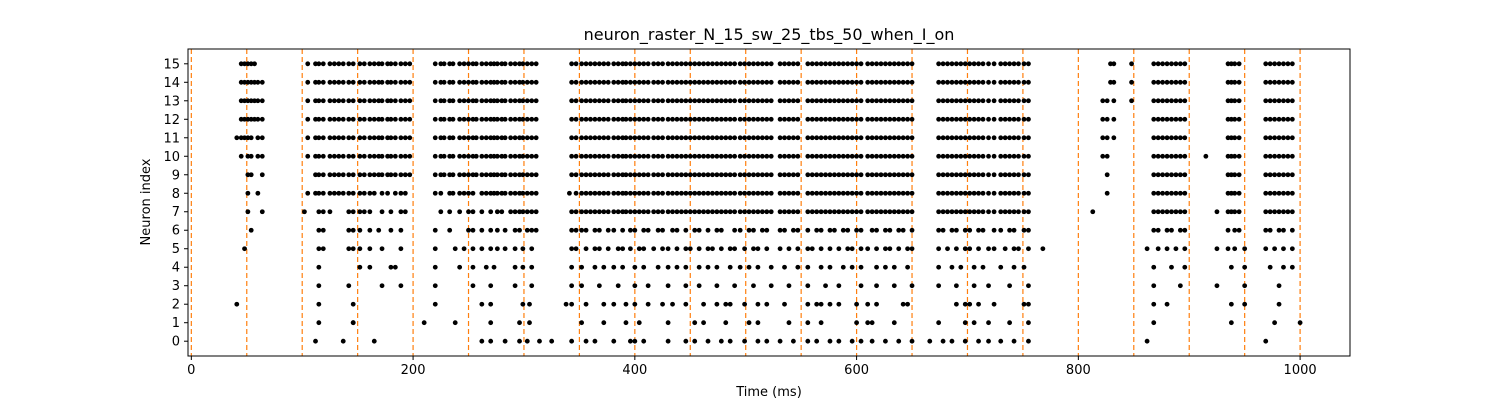  Describe the element at coordinates (146, 201) in the screenshot. I see `y-axis-title: Neuron index` at that location.